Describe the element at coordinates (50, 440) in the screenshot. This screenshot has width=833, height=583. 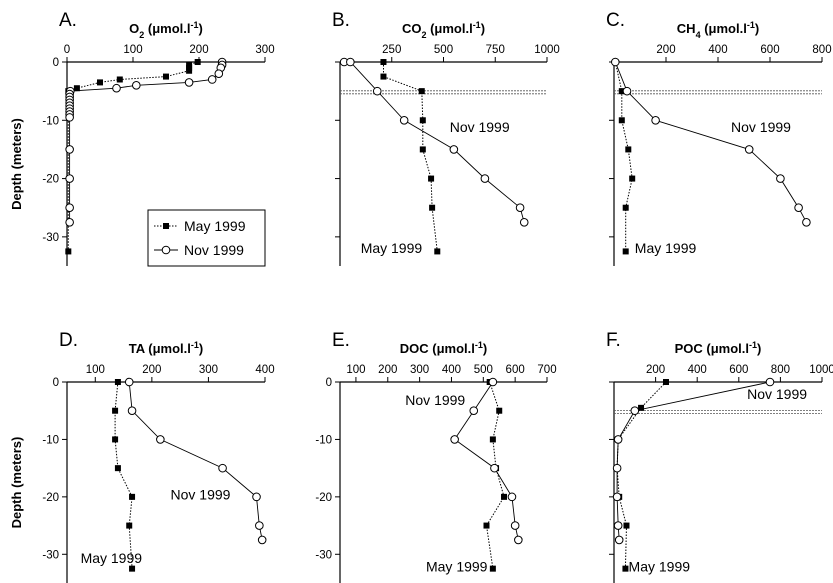
I see `y-tick-label: -10` at that location.